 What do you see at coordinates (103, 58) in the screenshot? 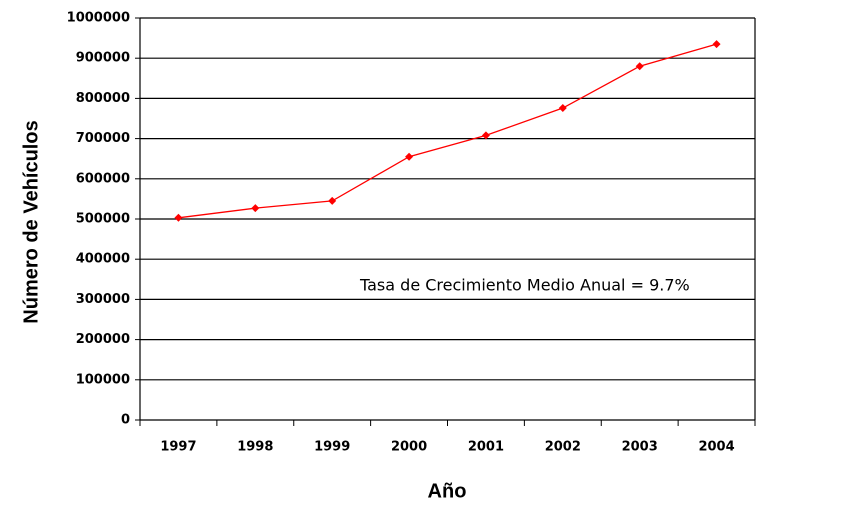
I see `y-tick-label: 900000` at bounding box center [103, 58].